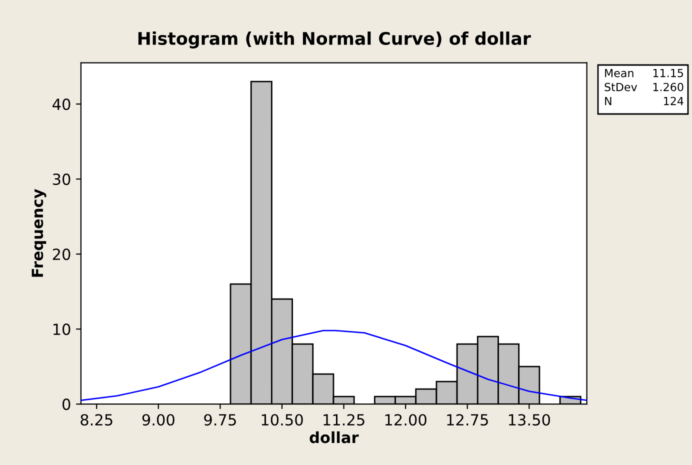 The width and height of the screenshot is (692, 465). What do you see at coordinates (61, 180) in the screenshot?
I see `y-tick-label: 30` at bounding box center [61, 180].